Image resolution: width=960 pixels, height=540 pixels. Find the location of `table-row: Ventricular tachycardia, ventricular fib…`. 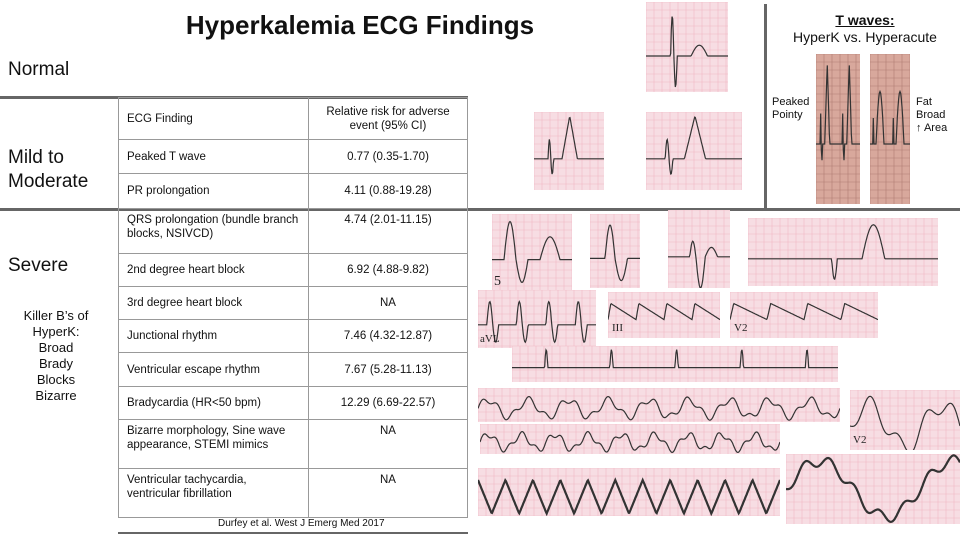

table-row: Ventricular tachycardia, ventricular fib… is located at coordinates (293, 493).